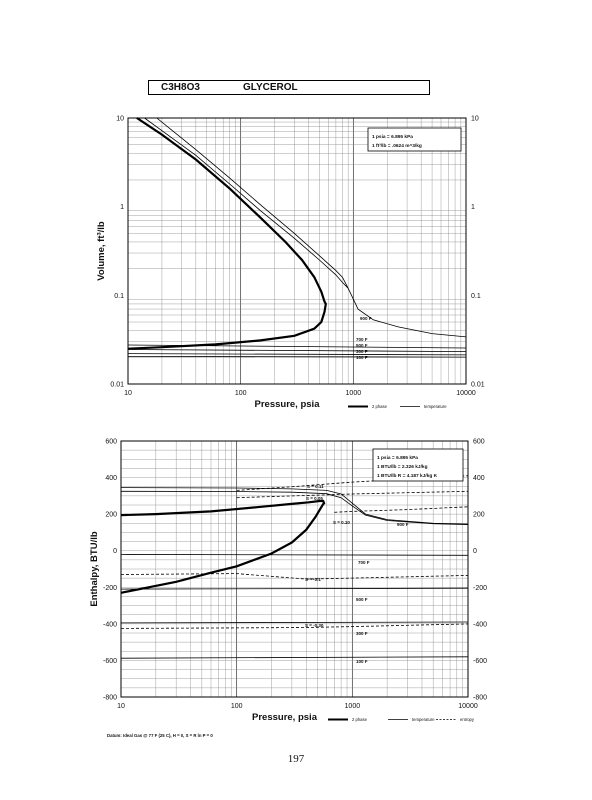  I want to click on conversion-text: 1 BTU/lb = 2.326 kJ/kg, so click(402, 467).